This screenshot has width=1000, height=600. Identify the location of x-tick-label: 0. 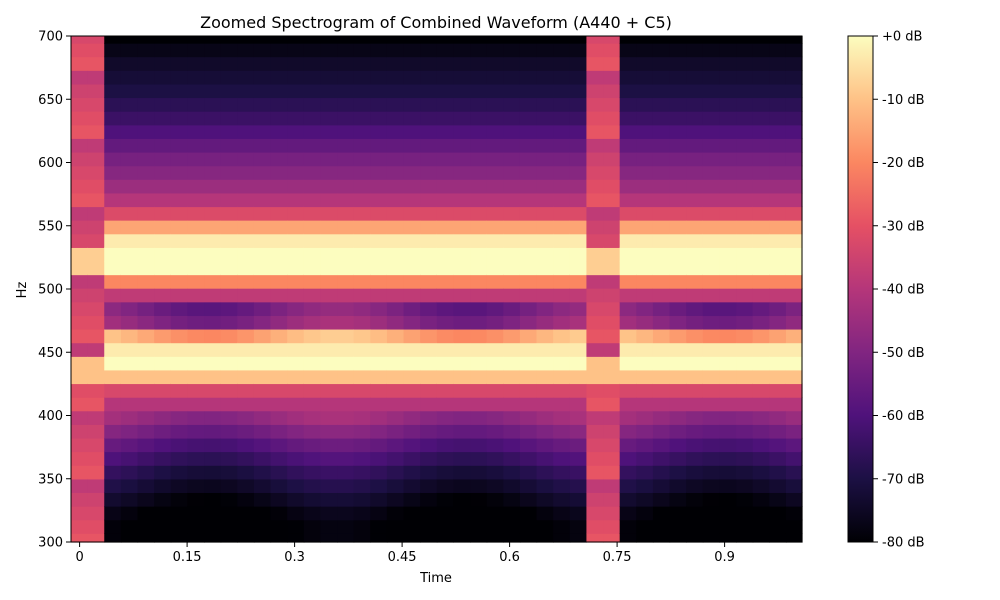
(79, 557).